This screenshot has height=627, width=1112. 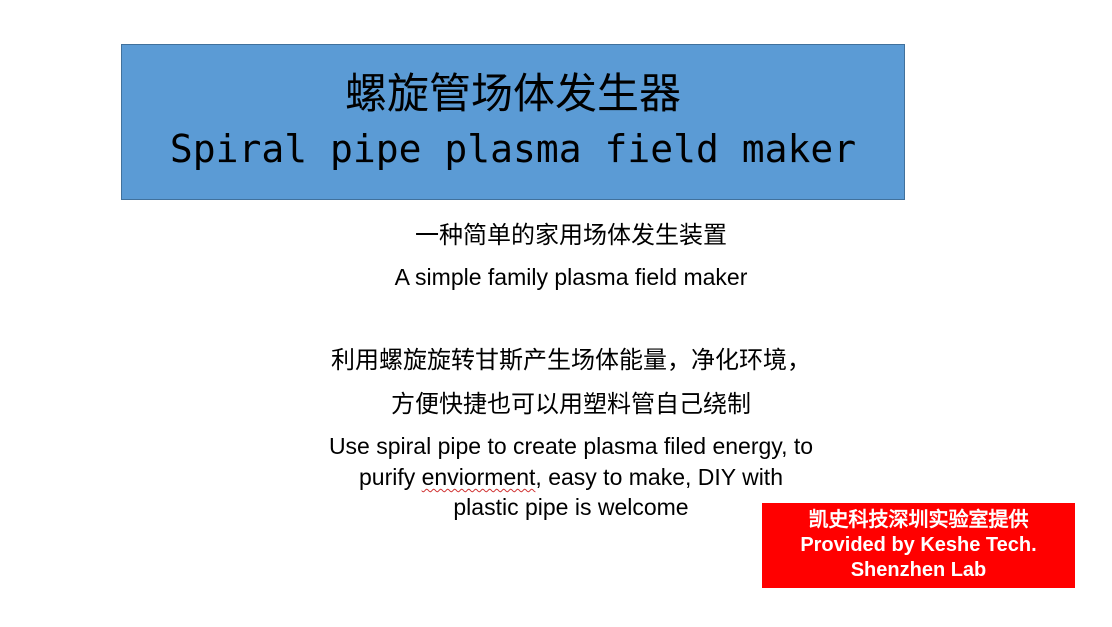 I want to click on title-chinese: 螺旋管场体发生器, so click(x=512, y=93).